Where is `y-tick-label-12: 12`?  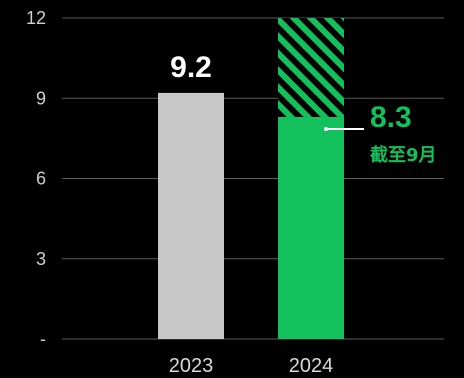
y-tick-label-12: 12 is located at coordinates (36, 18).